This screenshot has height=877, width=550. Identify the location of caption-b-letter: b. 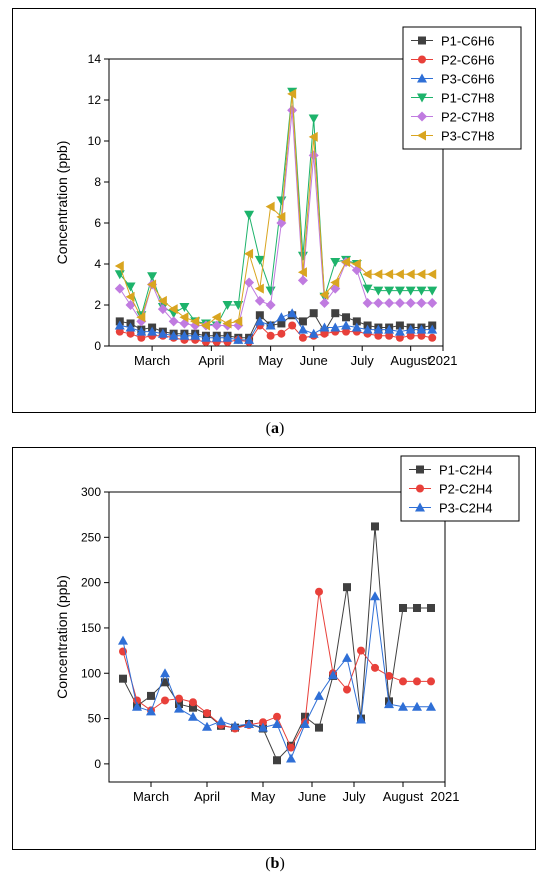
(275, 863).